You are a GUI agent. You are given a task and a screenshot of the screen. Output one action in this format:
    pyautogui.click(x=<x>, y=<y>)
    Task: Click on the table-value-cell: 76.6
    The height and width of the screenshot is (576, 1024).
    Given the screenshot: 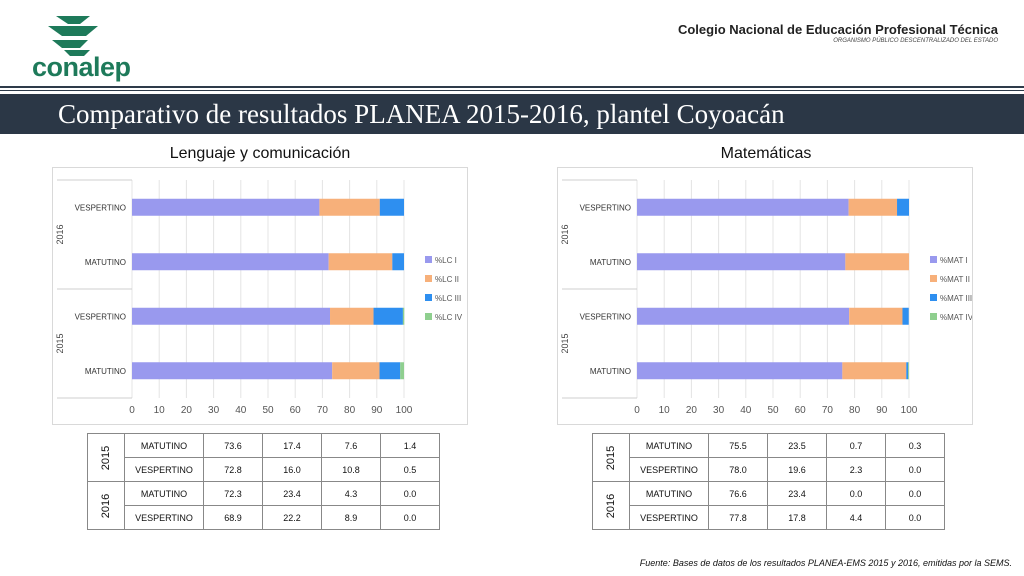 What is the action you would take?
    pyautogui.click(x=738, y=493)
    